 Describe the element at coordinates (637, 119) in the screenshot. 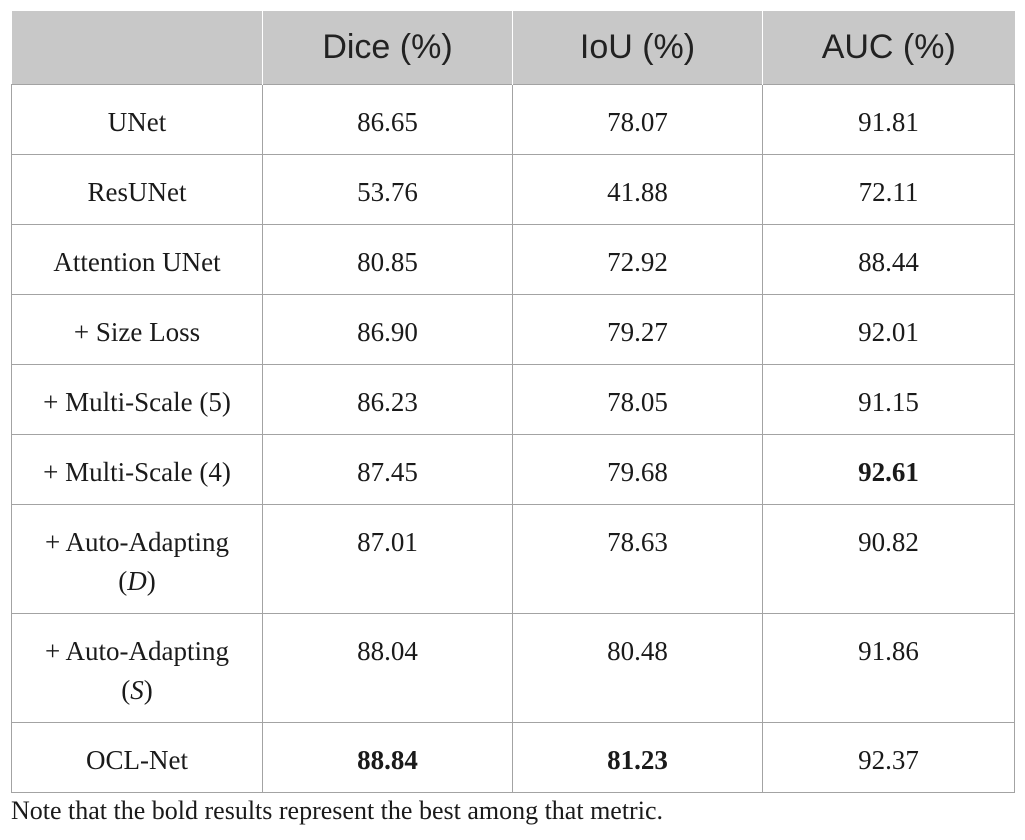

I see `iou-cell: 78.07` at that location.